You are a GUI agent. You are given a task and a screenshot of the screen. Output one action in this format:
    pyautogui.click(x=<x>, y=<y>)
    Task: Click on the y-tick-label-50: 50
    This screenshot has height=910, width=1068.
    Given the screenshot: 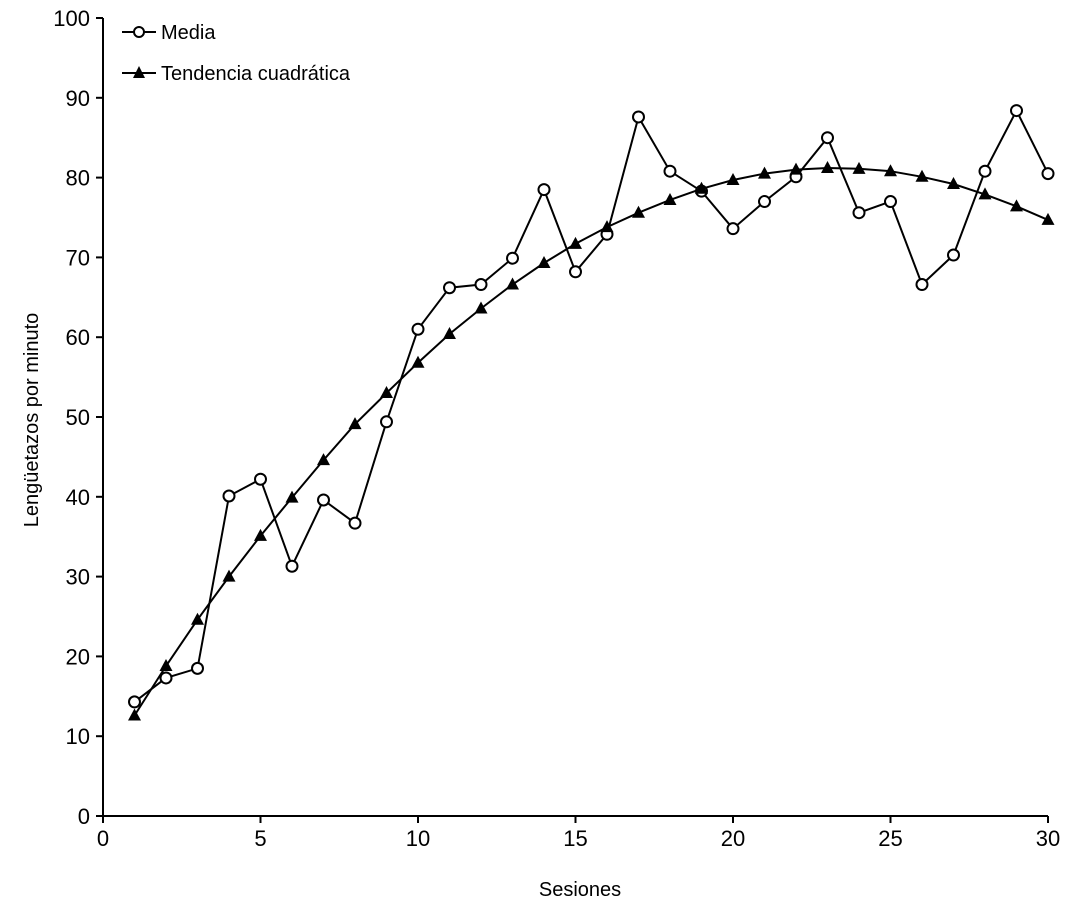 What is the action you would take?
    pyautogui.click(x=78, y=417)
    